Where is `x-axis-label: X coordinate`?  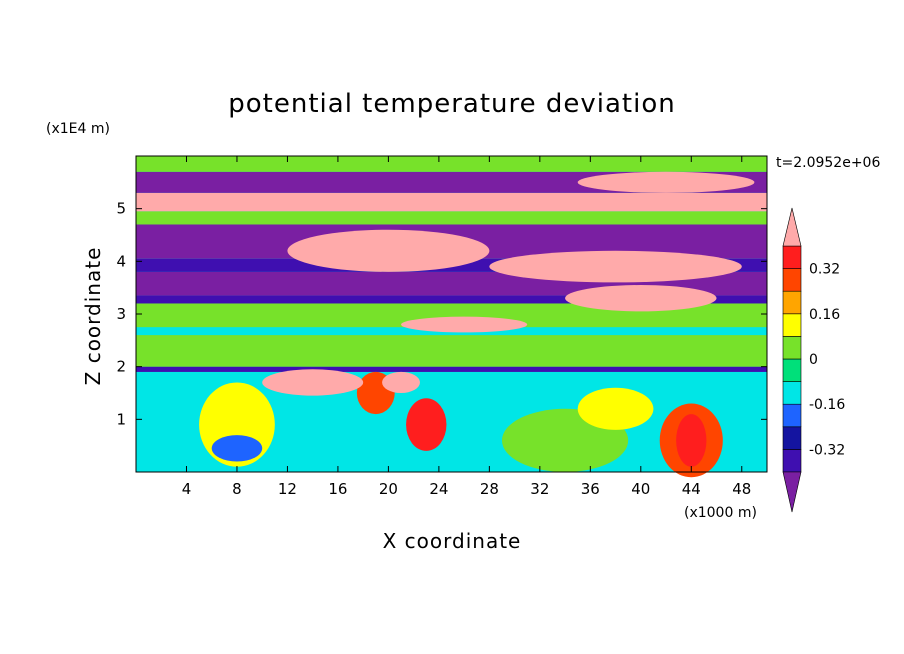 x-axis-label: X coordinate is located at coordinates (452, 541).